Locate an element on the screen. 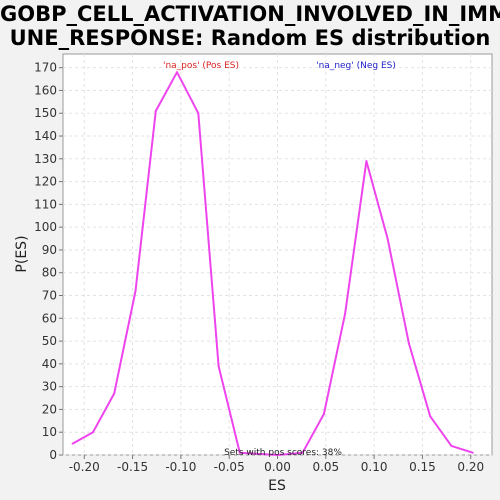  x-tick-label: -0.20 is located at coordinates (84, 467).